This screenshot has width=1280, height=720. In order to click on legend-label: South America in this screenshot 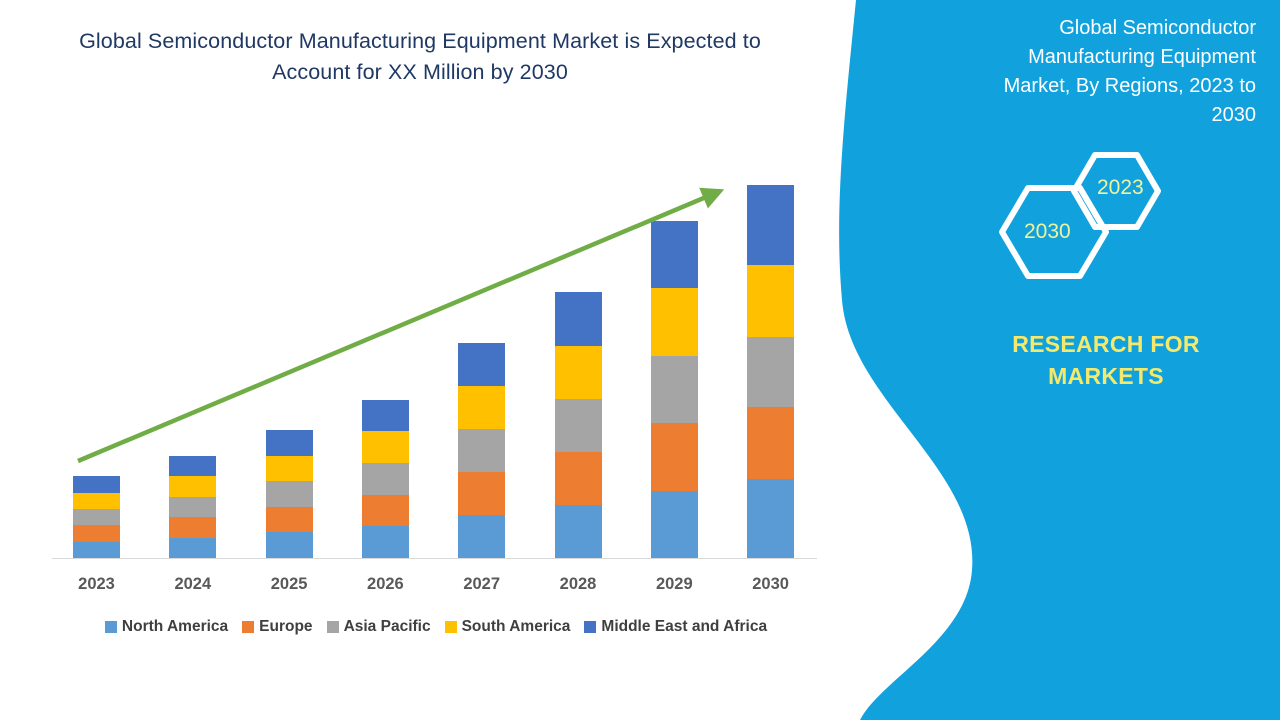, I will do `click(516, 626)`.